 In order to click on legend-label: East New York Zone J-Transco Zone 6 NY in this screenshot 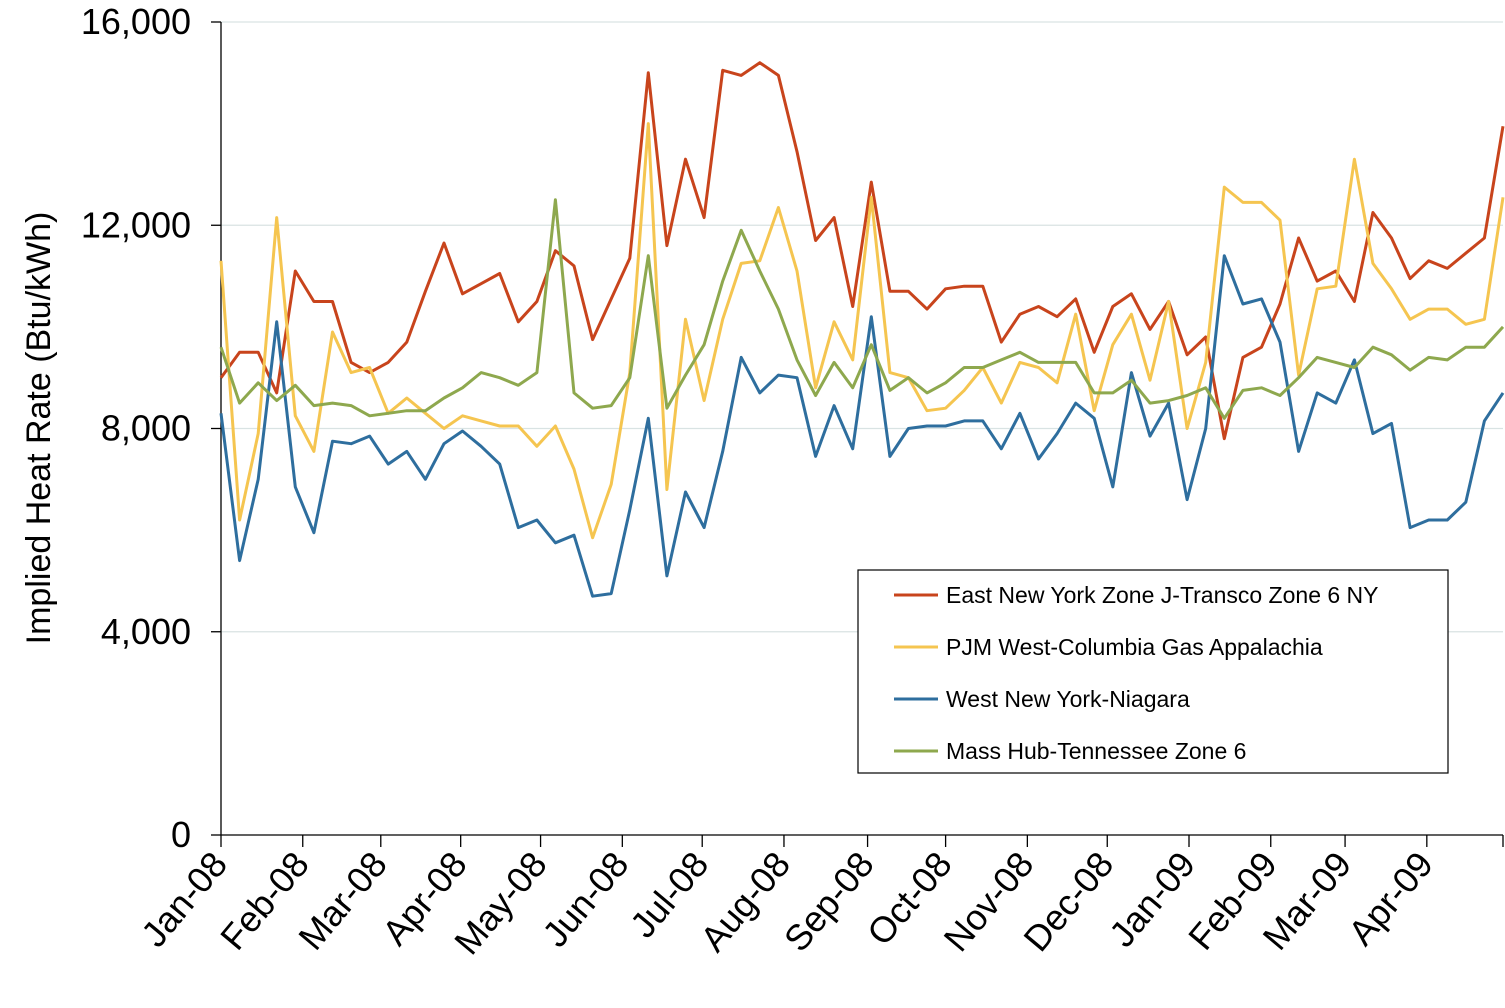, I will do `click(1162, 595)`.